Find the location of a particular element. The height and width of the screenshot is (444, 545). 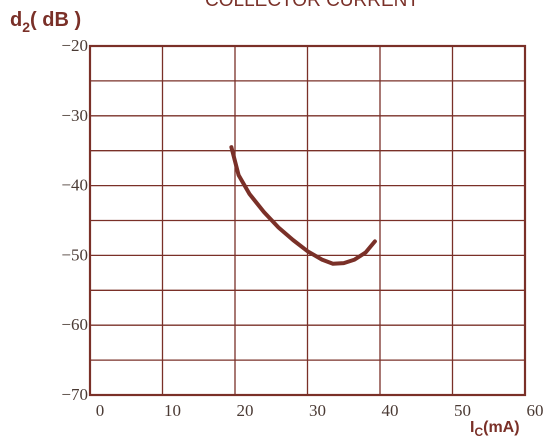

svg-text: d2( dB ) is located at coordinates (45, 22).